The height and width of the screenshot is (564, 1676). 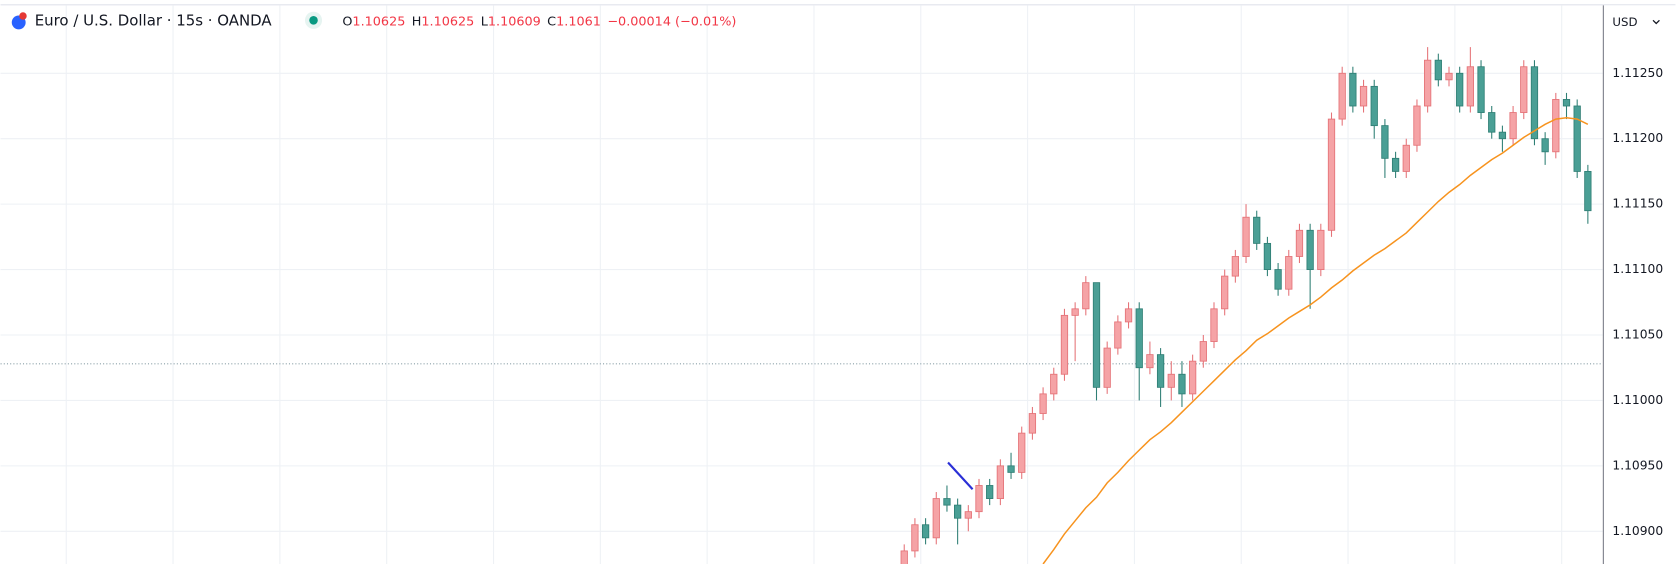 I want to click on ohlc-value: 1.10609, so click(x=514, y=21).